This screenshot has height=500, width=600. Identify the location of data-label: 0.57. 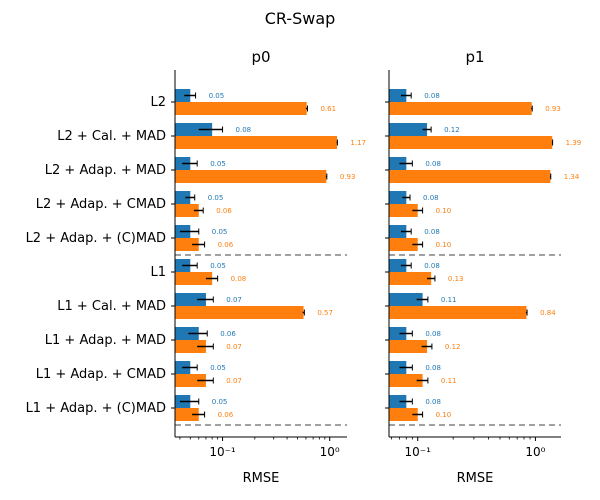
(325, 313).